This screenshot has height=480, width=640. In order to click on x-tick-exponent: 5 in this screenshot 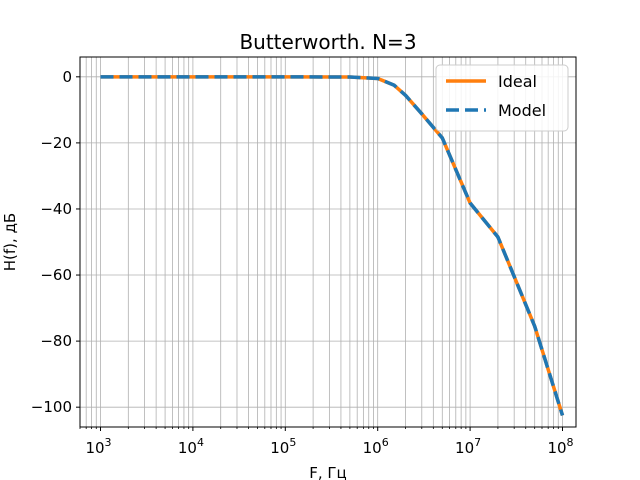, I will do `click(292, 442)`.